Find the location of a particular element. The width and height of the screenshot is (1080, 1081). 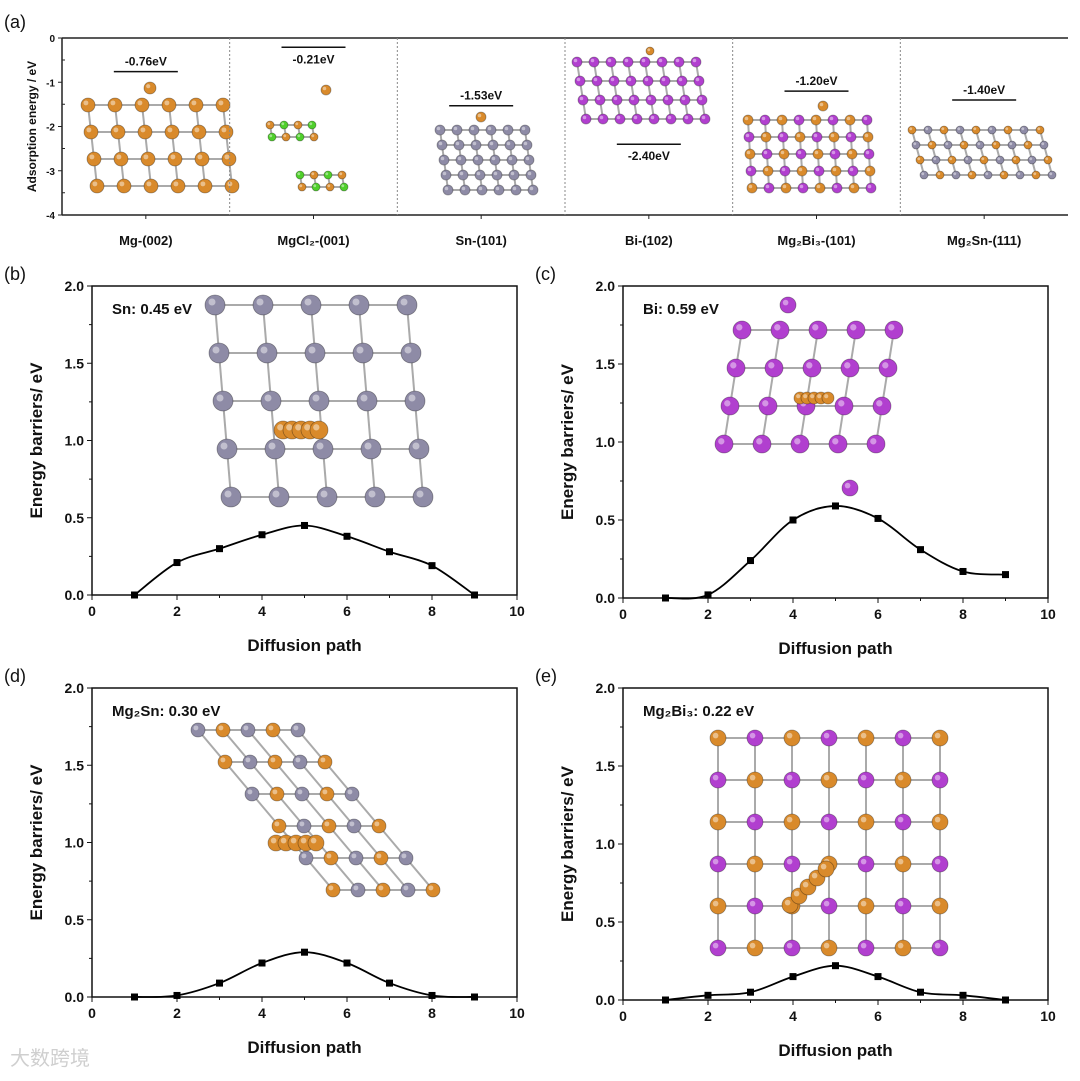

y-tick-label: 0.5 is located at coordinates (606, 520).